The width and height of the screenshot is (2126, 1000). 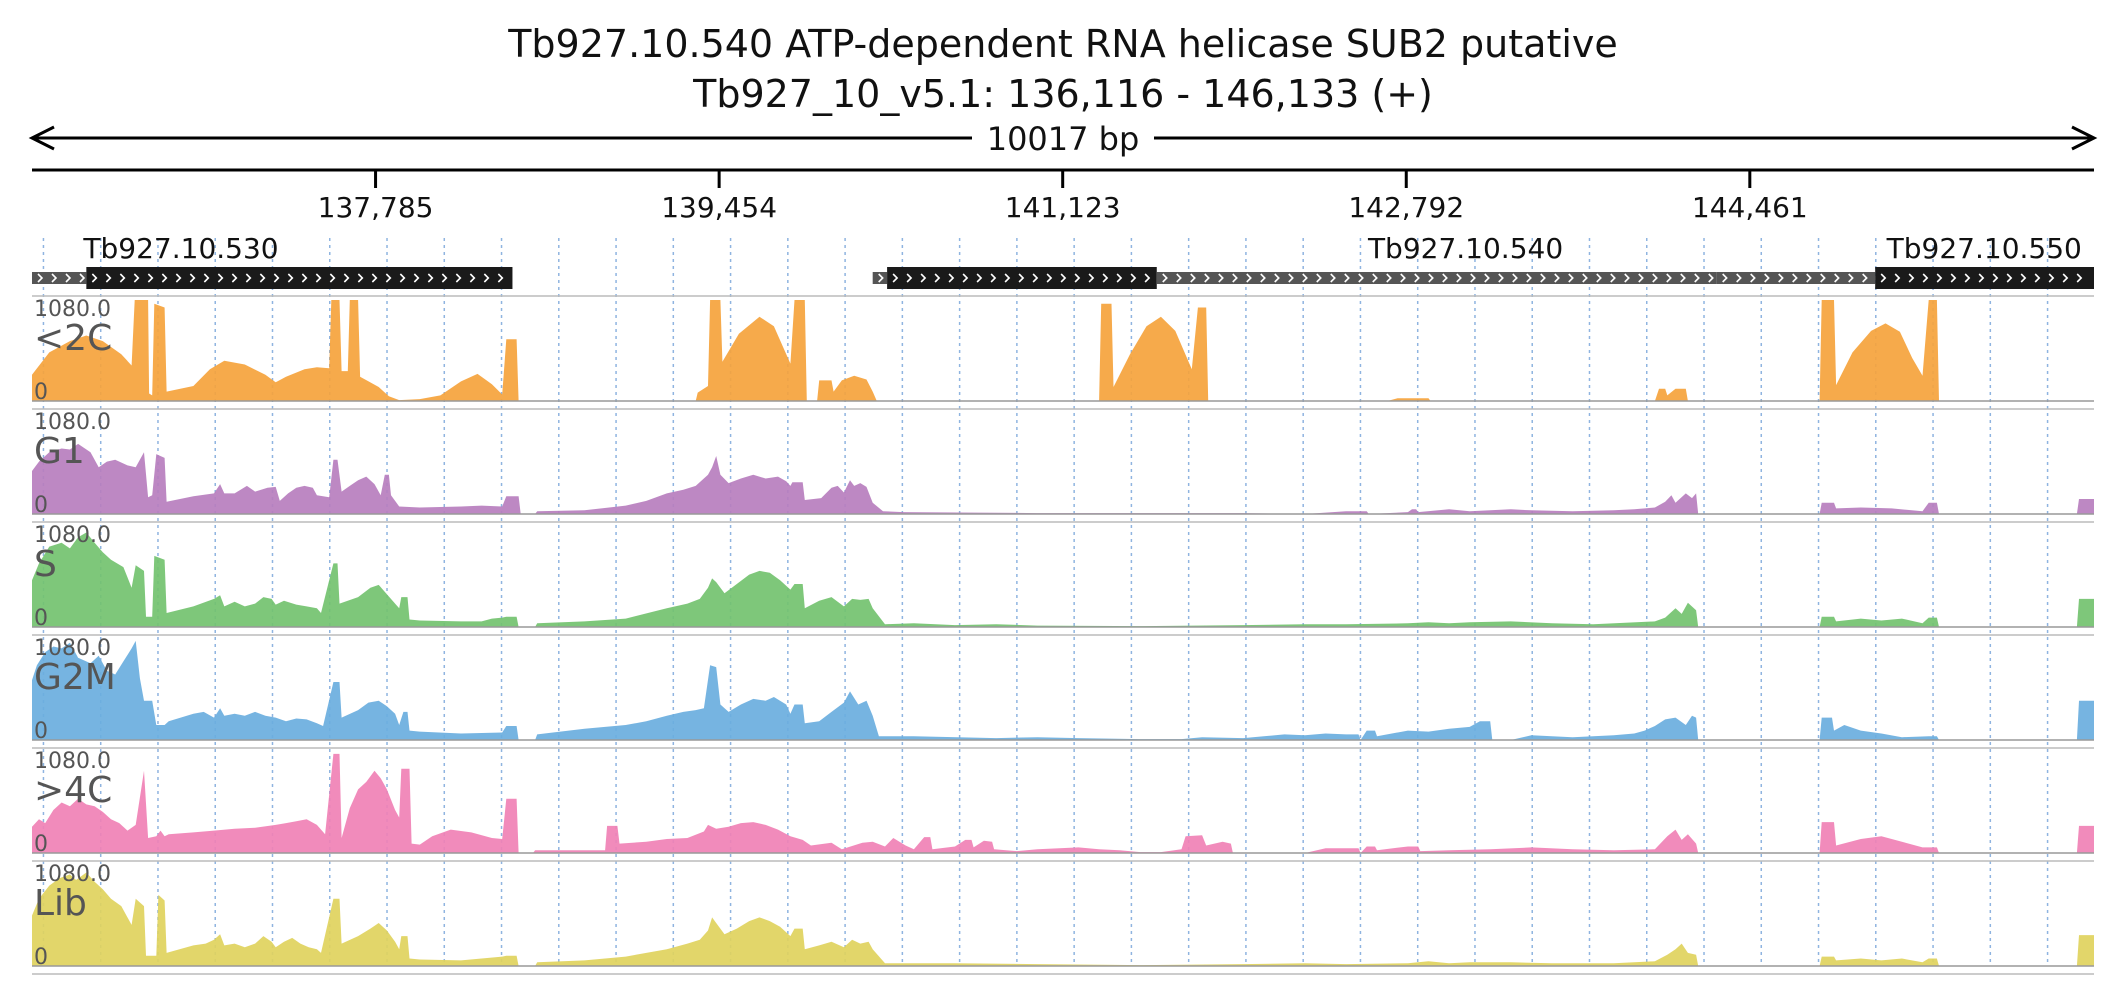 What do you see at coordinates (2084, 138) in the screenshot?
I see `arrowhead-right` at bounding box center [2084, 138].